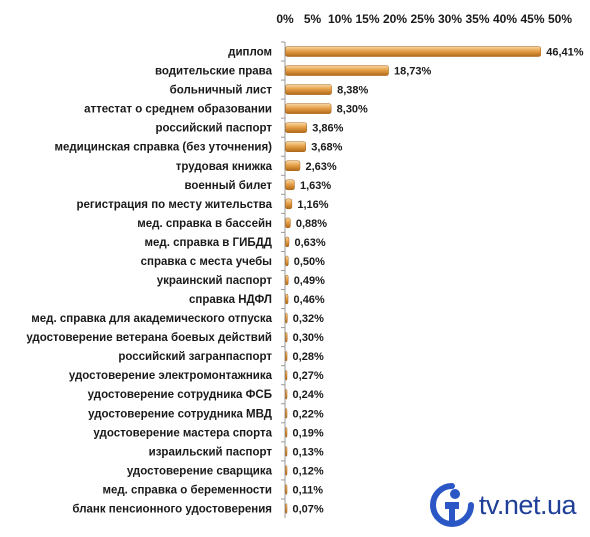 The image size is (590, 537). What do you see at coordinates (230, 300) in the screenshot?
I see `category-label: справка НДФЛ` at bounding box center [230, 300].